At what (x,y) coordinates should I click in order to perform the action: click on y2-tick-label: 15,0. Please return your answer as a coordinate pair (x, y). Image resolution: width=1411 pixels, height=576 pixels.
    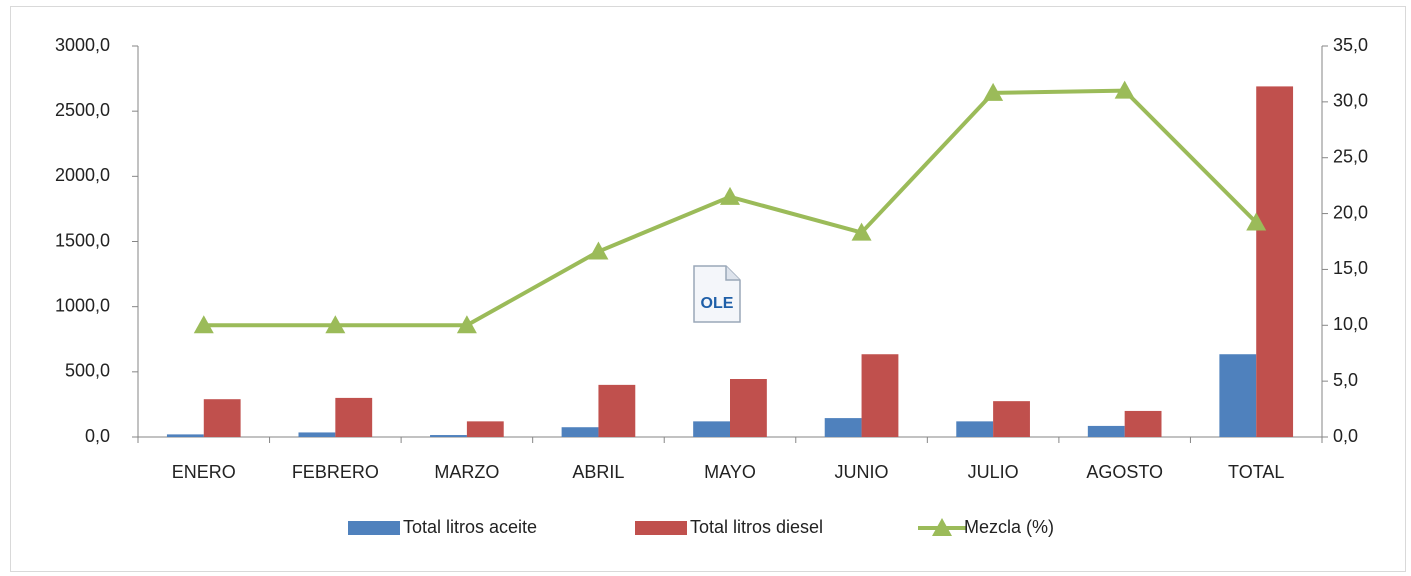
    Looking at the image, I should click on (1350, 268).